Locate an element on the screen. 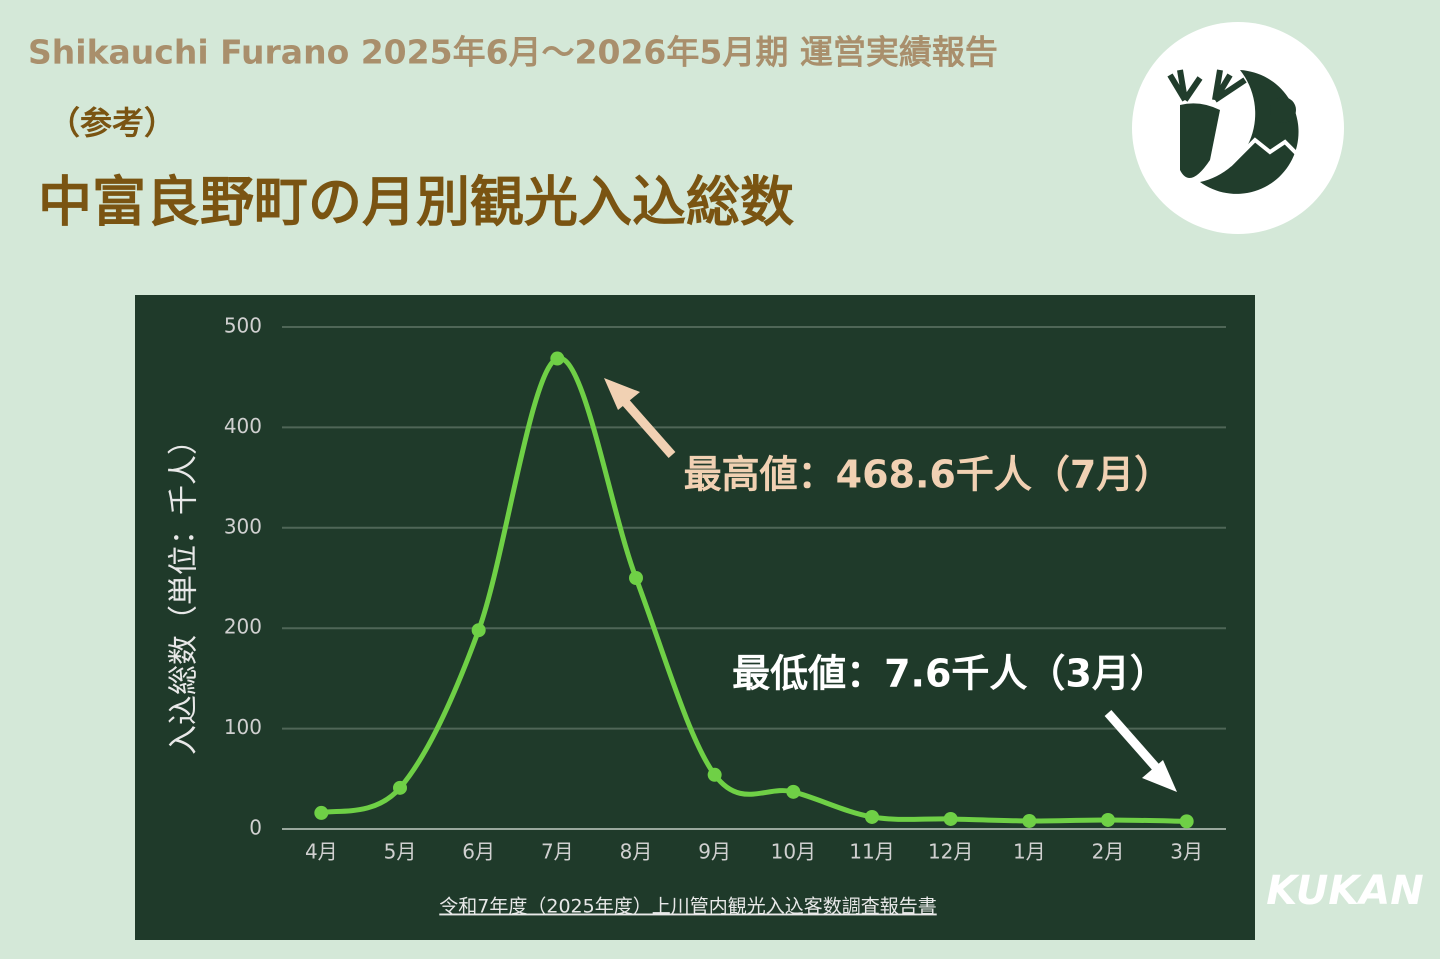 The height and width of the screenshot is (959, 1440). x-tick-label: 2月 is located at coordinates (1108, 852).